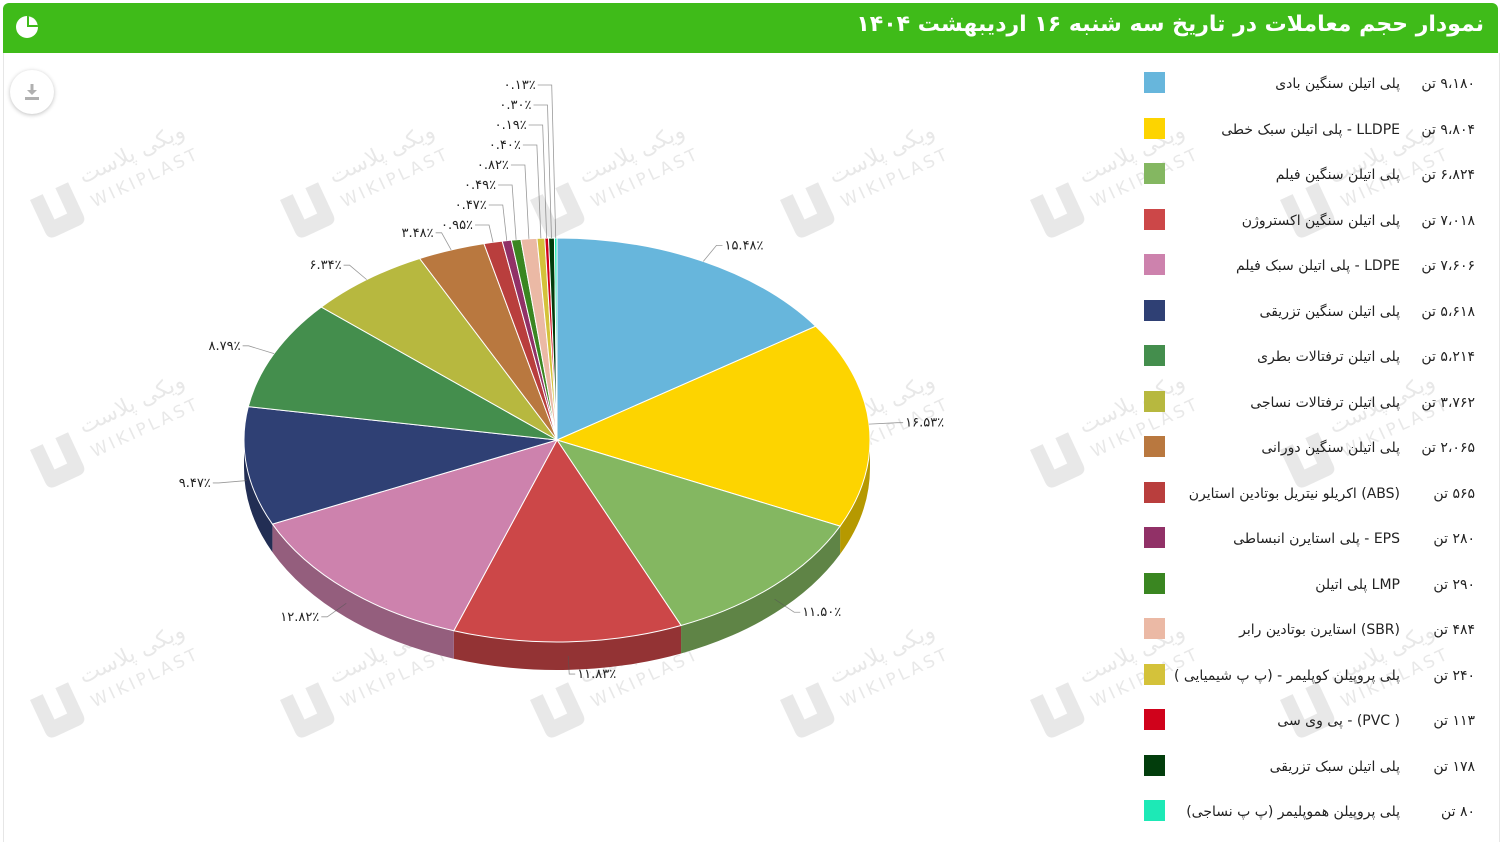 This screenshot has height=842, width=1501. Describe the element at coordinates (1454, 630) in the screenshot. I see `legend-value: ۴۸۴ تن` at that location.